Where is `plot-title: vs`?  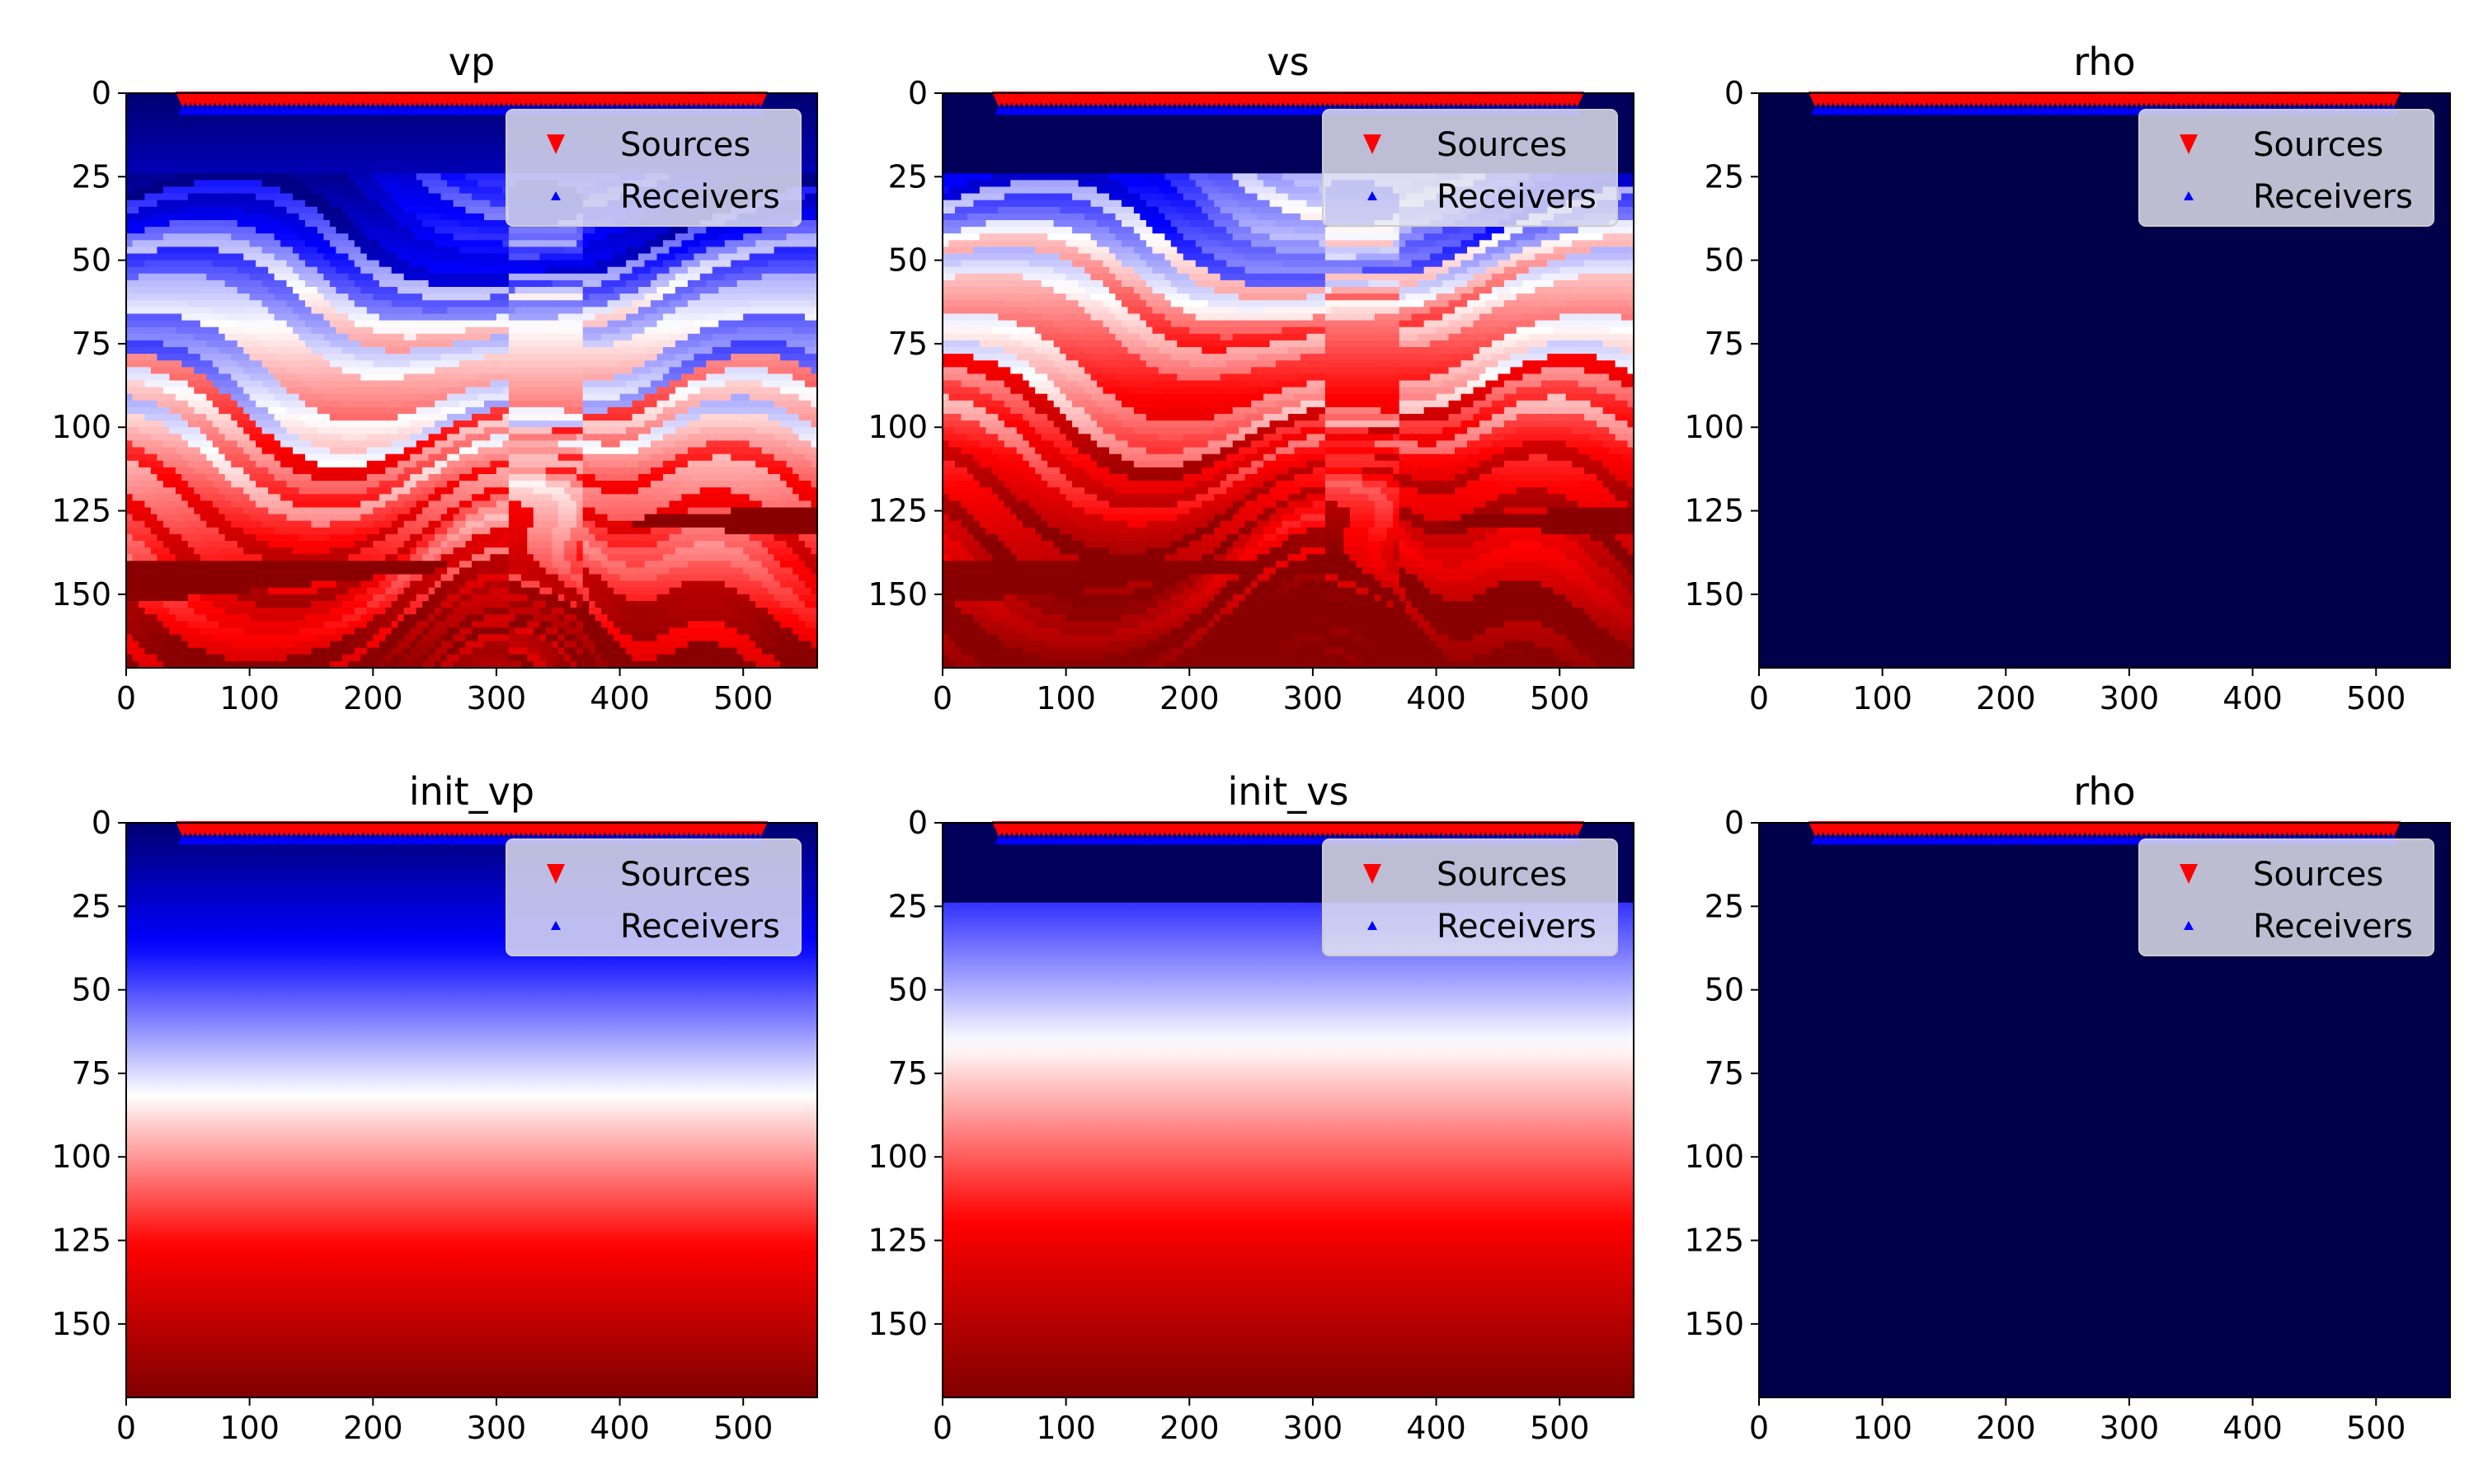 plot-title: vs is located at coordinates (1288, 62).